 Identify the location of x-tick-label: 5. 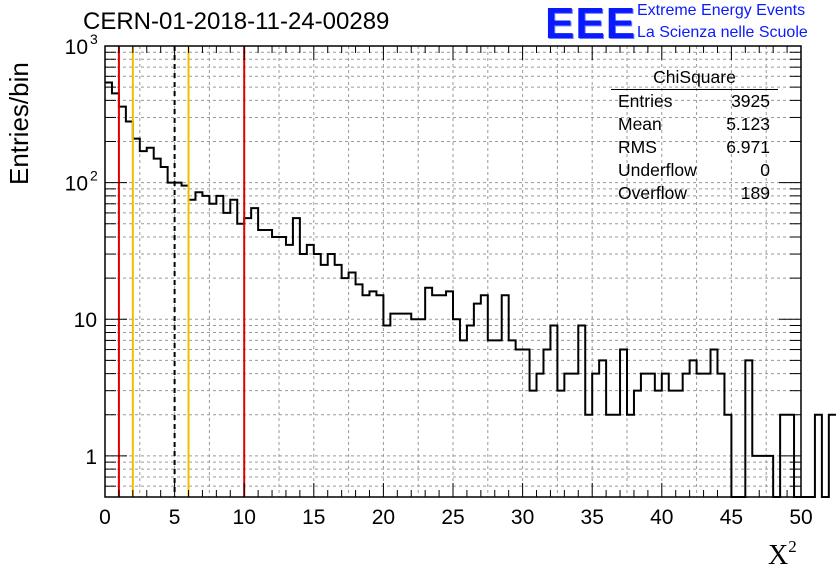
(175, 517).